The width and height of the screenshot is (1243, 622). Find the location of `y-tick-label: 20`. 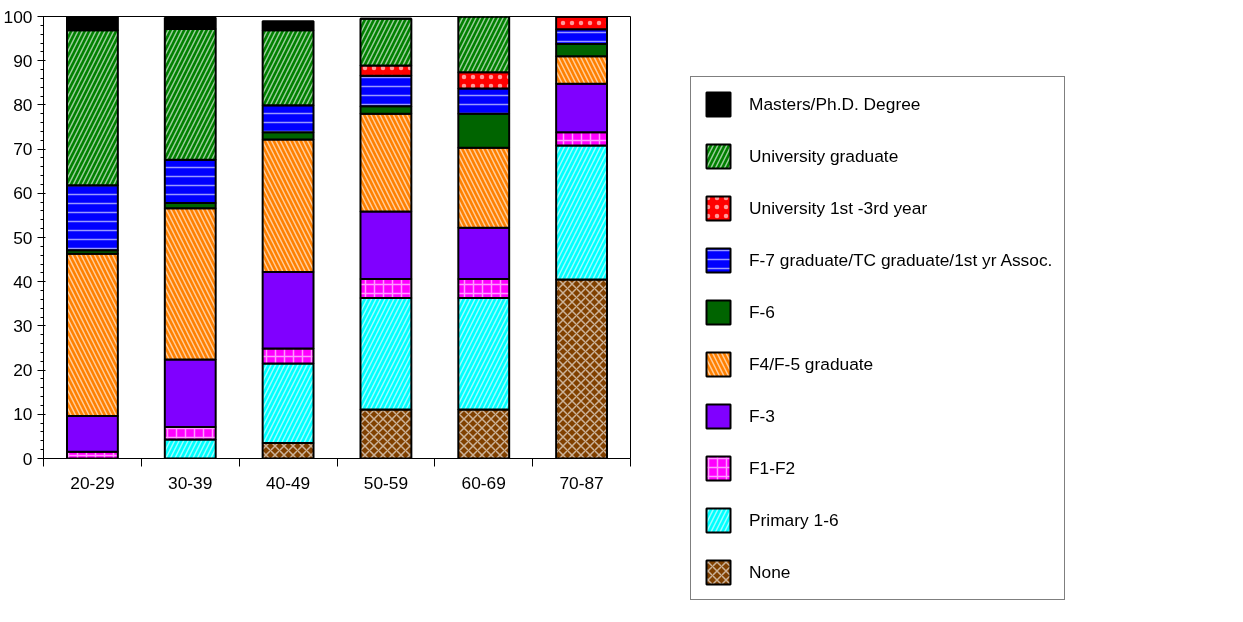

y-tick-label: 20 is located at coordinates (23, 370).